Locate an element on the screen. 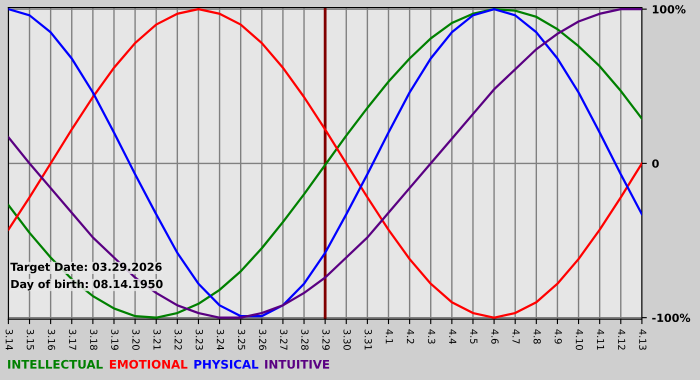 This screenshot has width=700, height=380. text: INTELLECTUAL is located at coordinates (55, 364).